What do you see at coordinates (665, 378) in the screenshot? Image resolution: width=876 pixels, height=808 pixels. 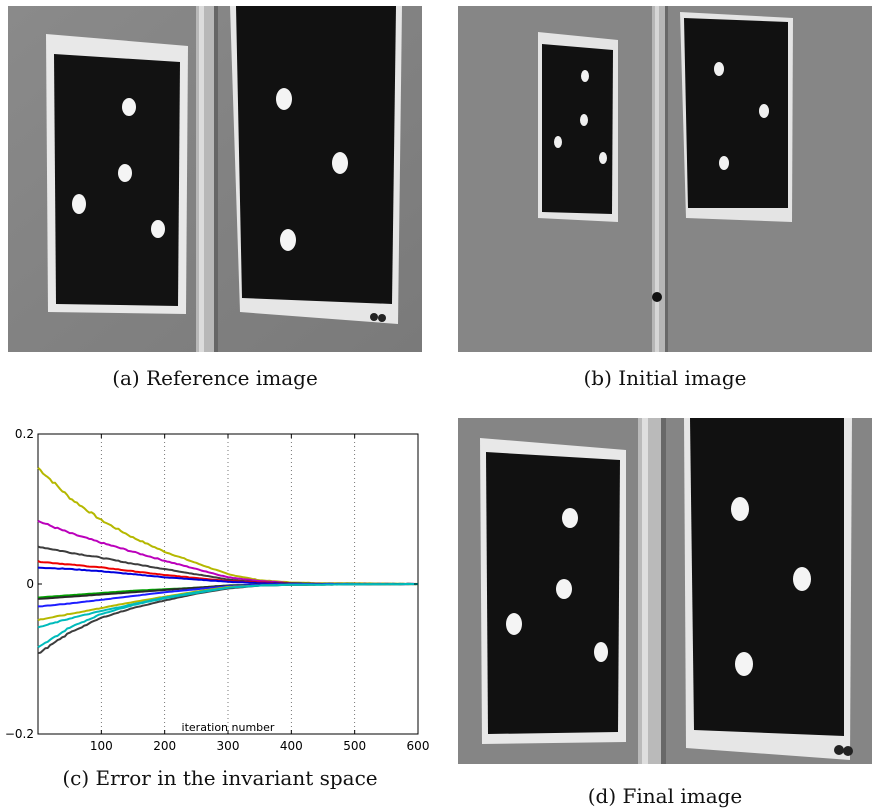 I see `caption-b: (b) Initial image` at bounding box center [665, 378].